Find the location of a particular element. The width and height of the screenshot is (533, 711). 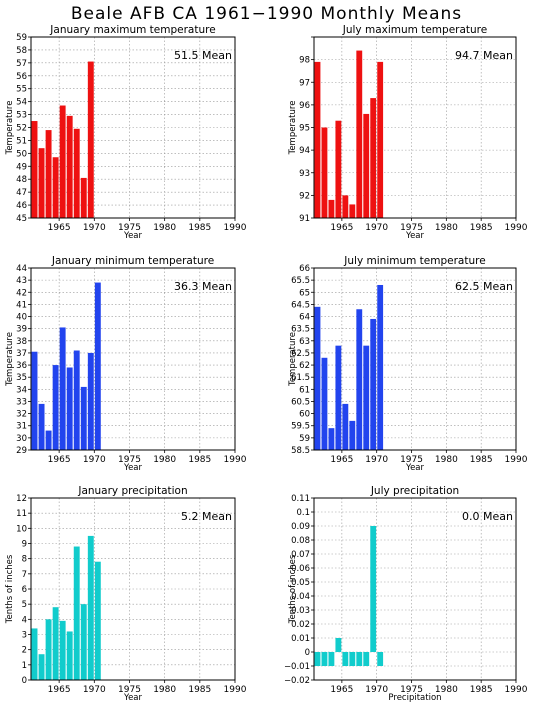

y-tick-label: 47 is located at coordinates (21, 193).